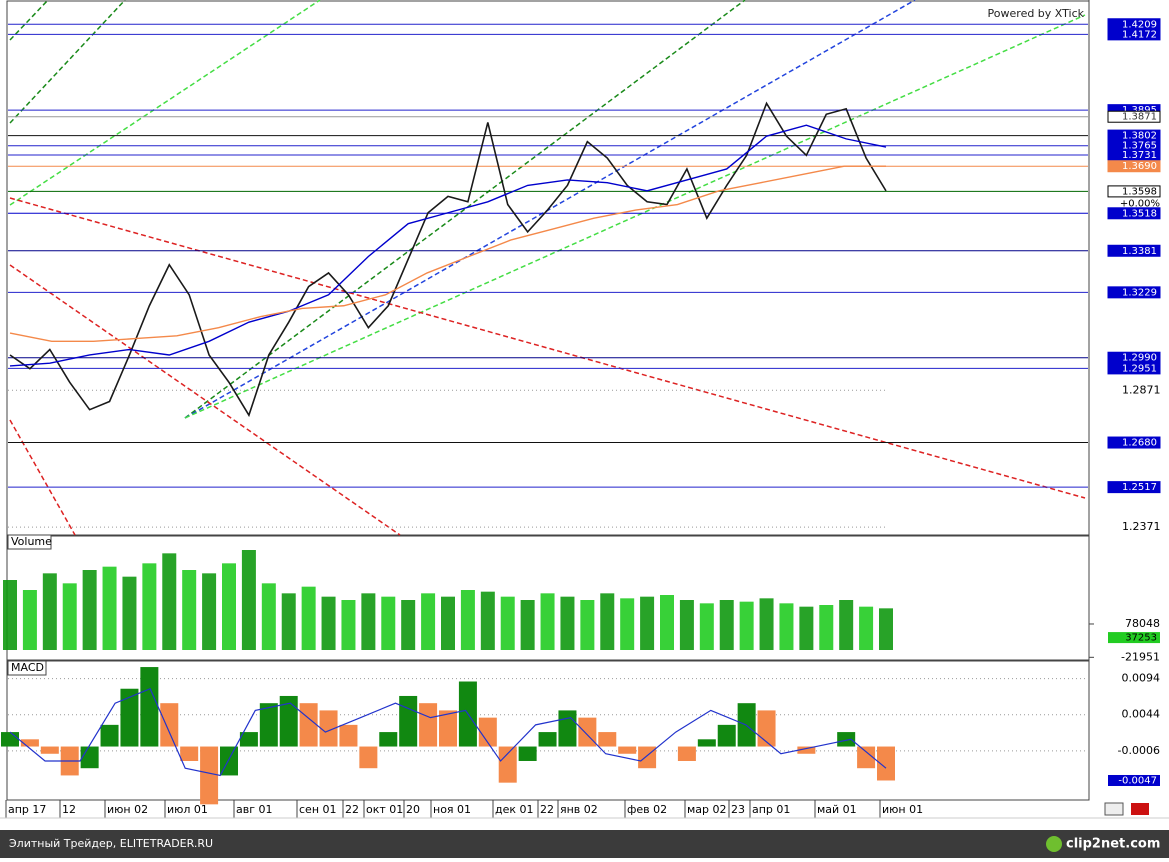  Describe the element at coordinates (1036, 13) in the screenshot. I see `watermark: Powered by XTick` at that location.